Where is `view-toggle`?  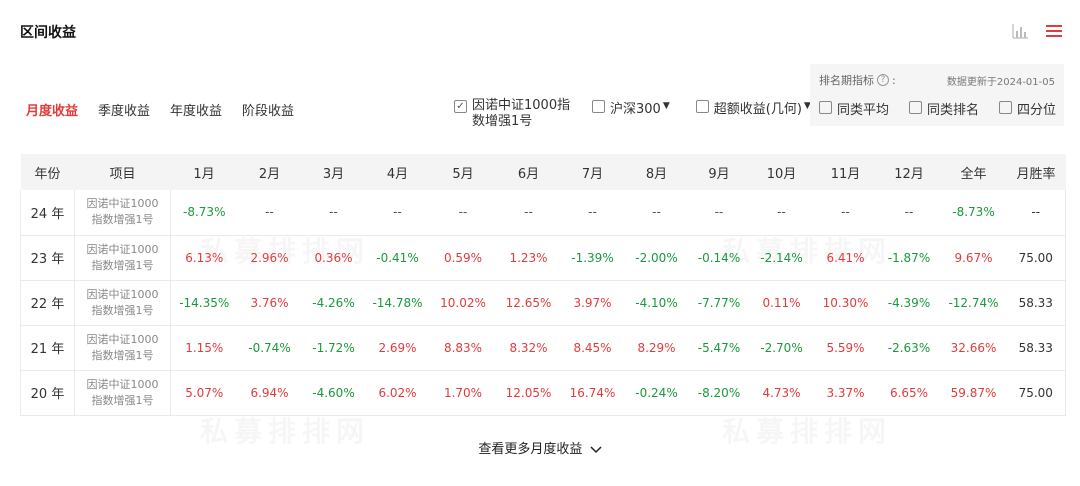 view-toggle is located at coordinates (1037, 31).